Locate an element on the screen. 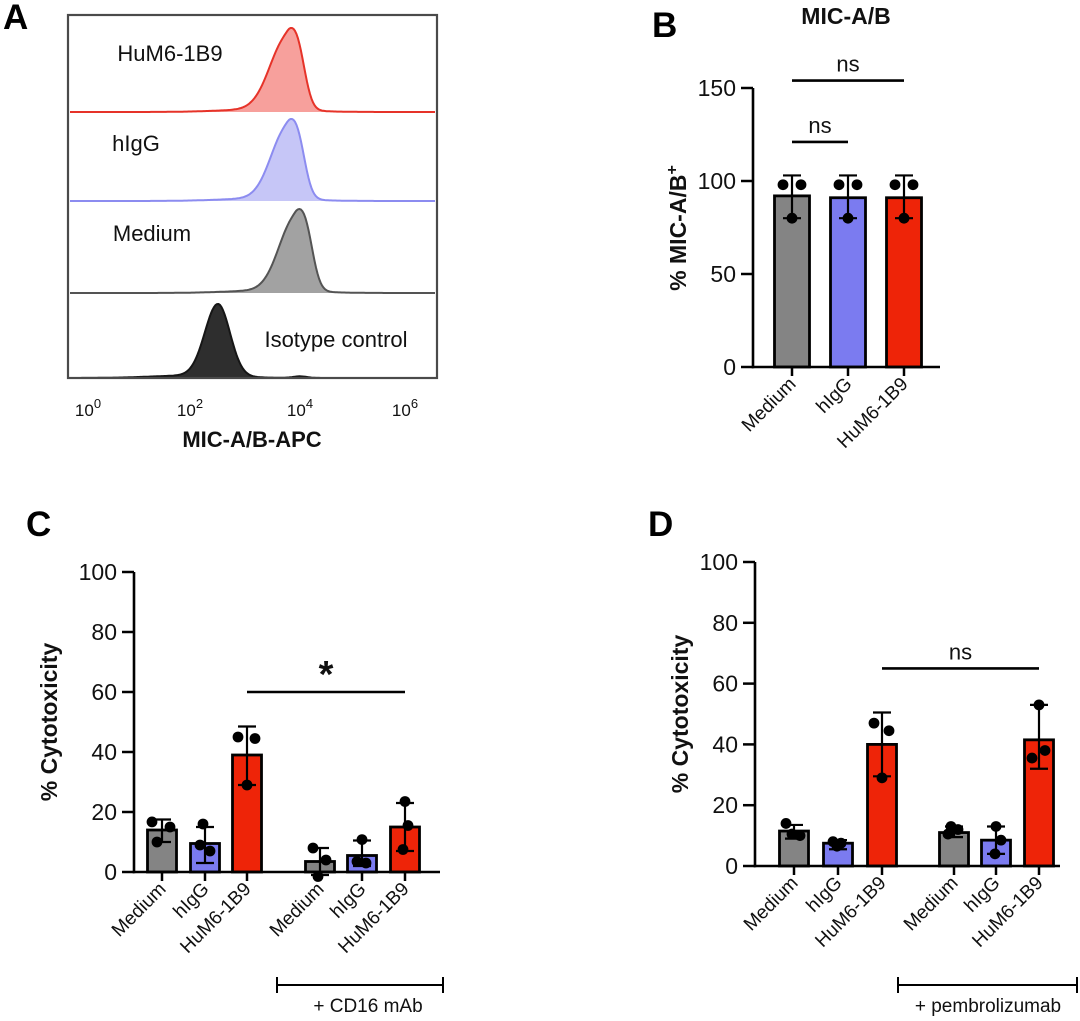 The image size is (1080, 1021). y-axis-title: % MIC-A/B+ is located at coordinates (677, 228).